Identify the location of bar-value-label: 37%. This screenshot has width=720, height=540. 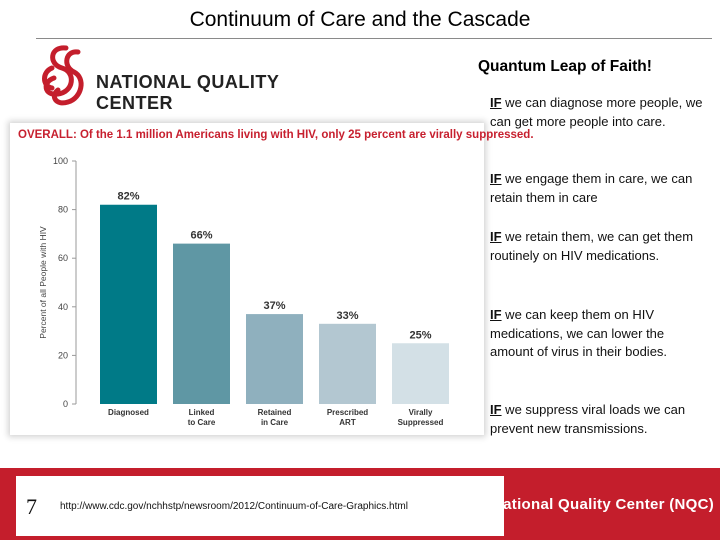
(274, 306).